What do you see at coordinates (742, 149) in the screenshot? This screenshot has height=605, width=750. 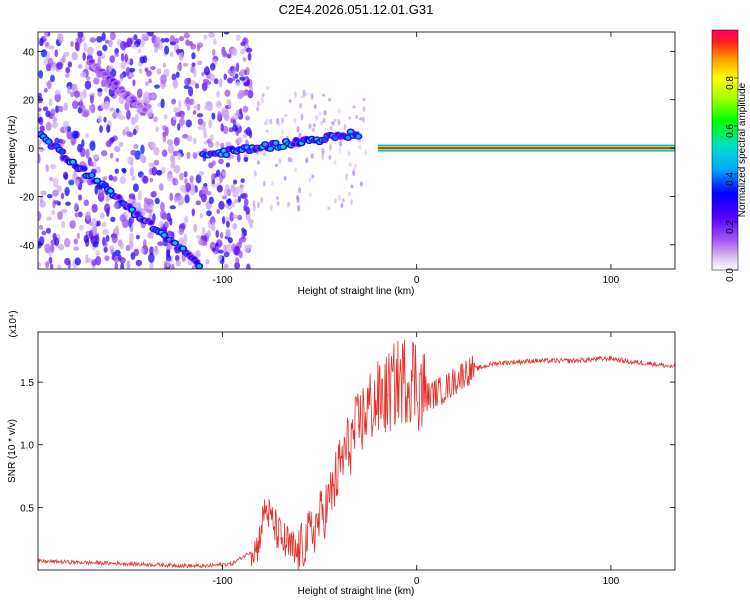 I see `colorbar-label: Normalized spectral amplitude` at bounding box center [742, 149].